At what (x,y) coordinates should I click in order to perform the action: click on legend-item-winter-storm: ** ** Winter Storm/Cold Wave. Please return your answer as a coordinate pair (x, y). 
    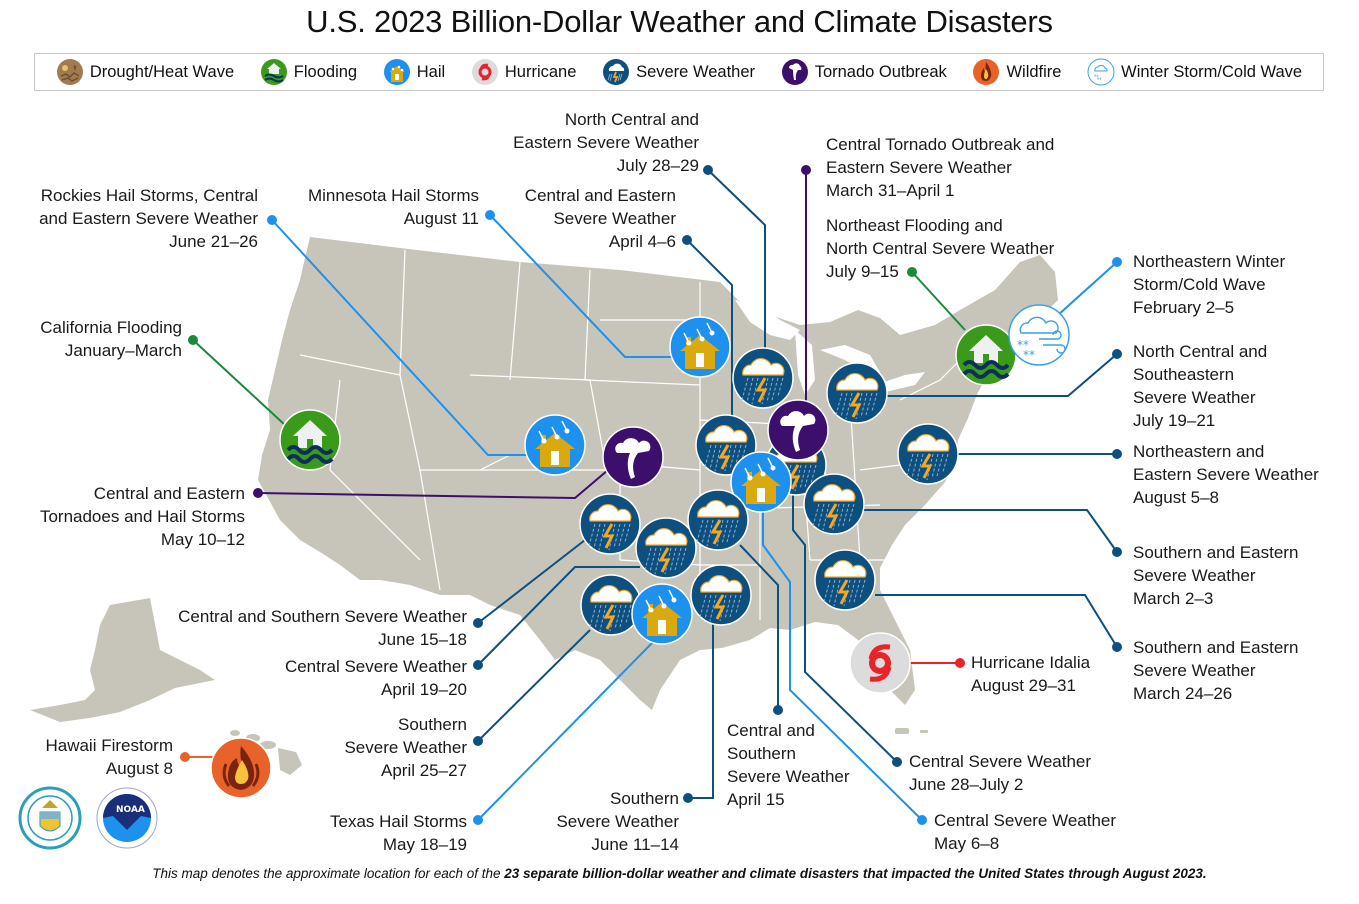
    Looking at the image, I should click on (1194, 72).